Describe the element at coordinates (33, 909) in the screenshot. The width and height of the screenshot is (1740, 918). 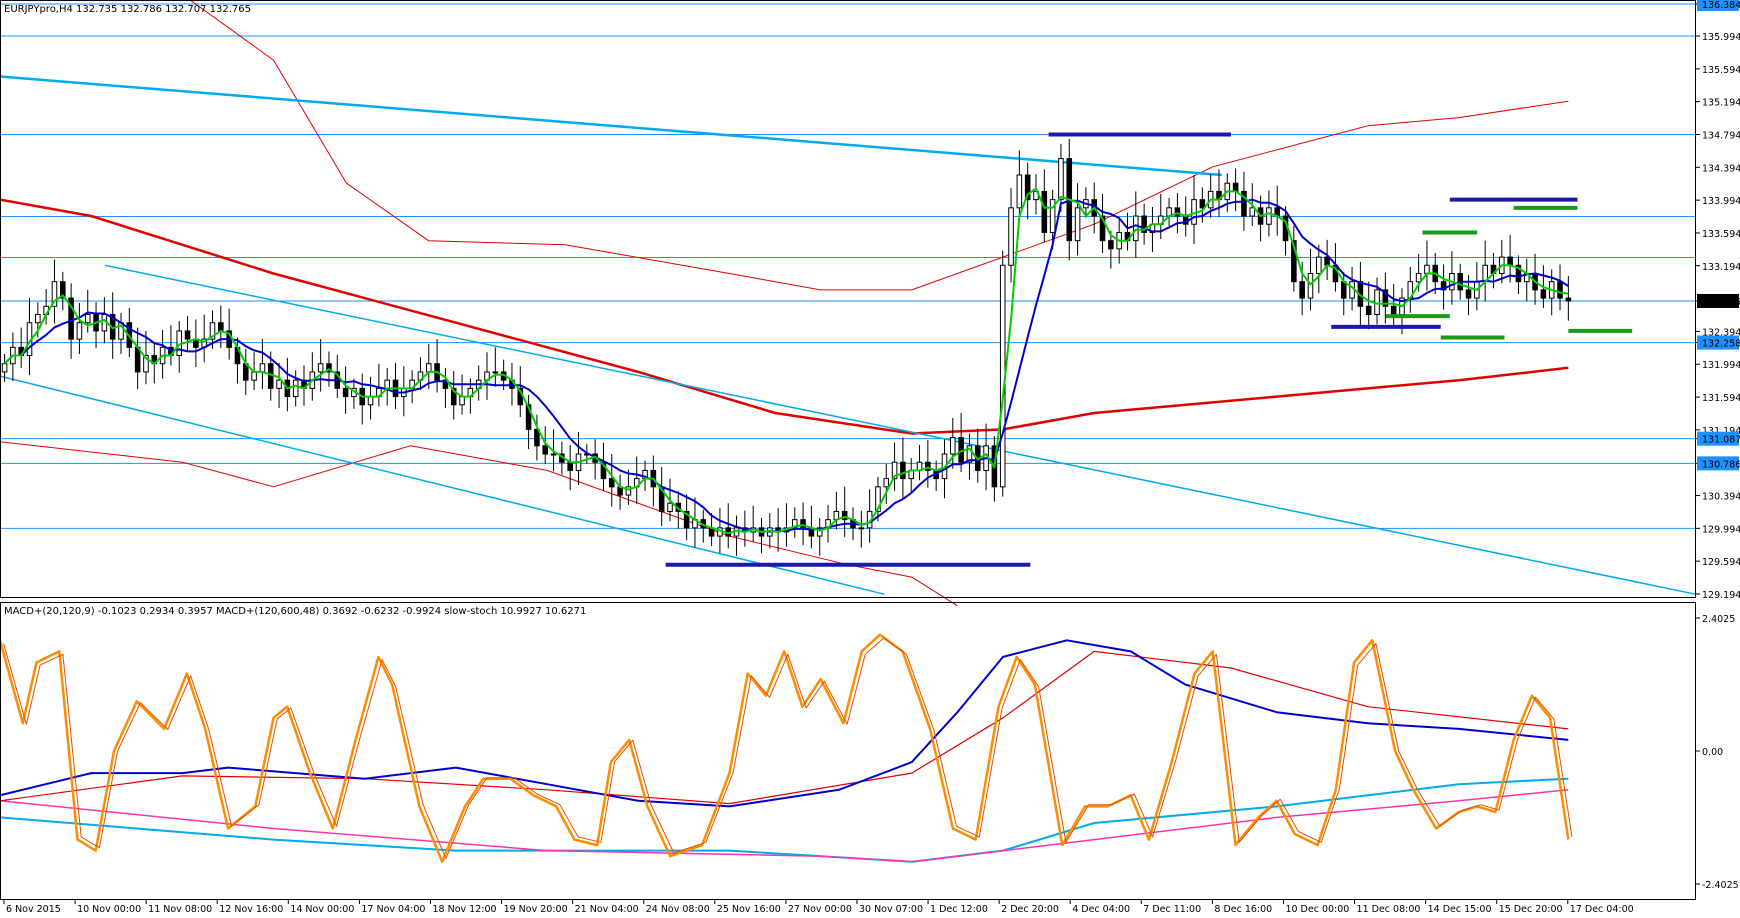
I see `time-tick-label: 6 Nov 2015` at that location.